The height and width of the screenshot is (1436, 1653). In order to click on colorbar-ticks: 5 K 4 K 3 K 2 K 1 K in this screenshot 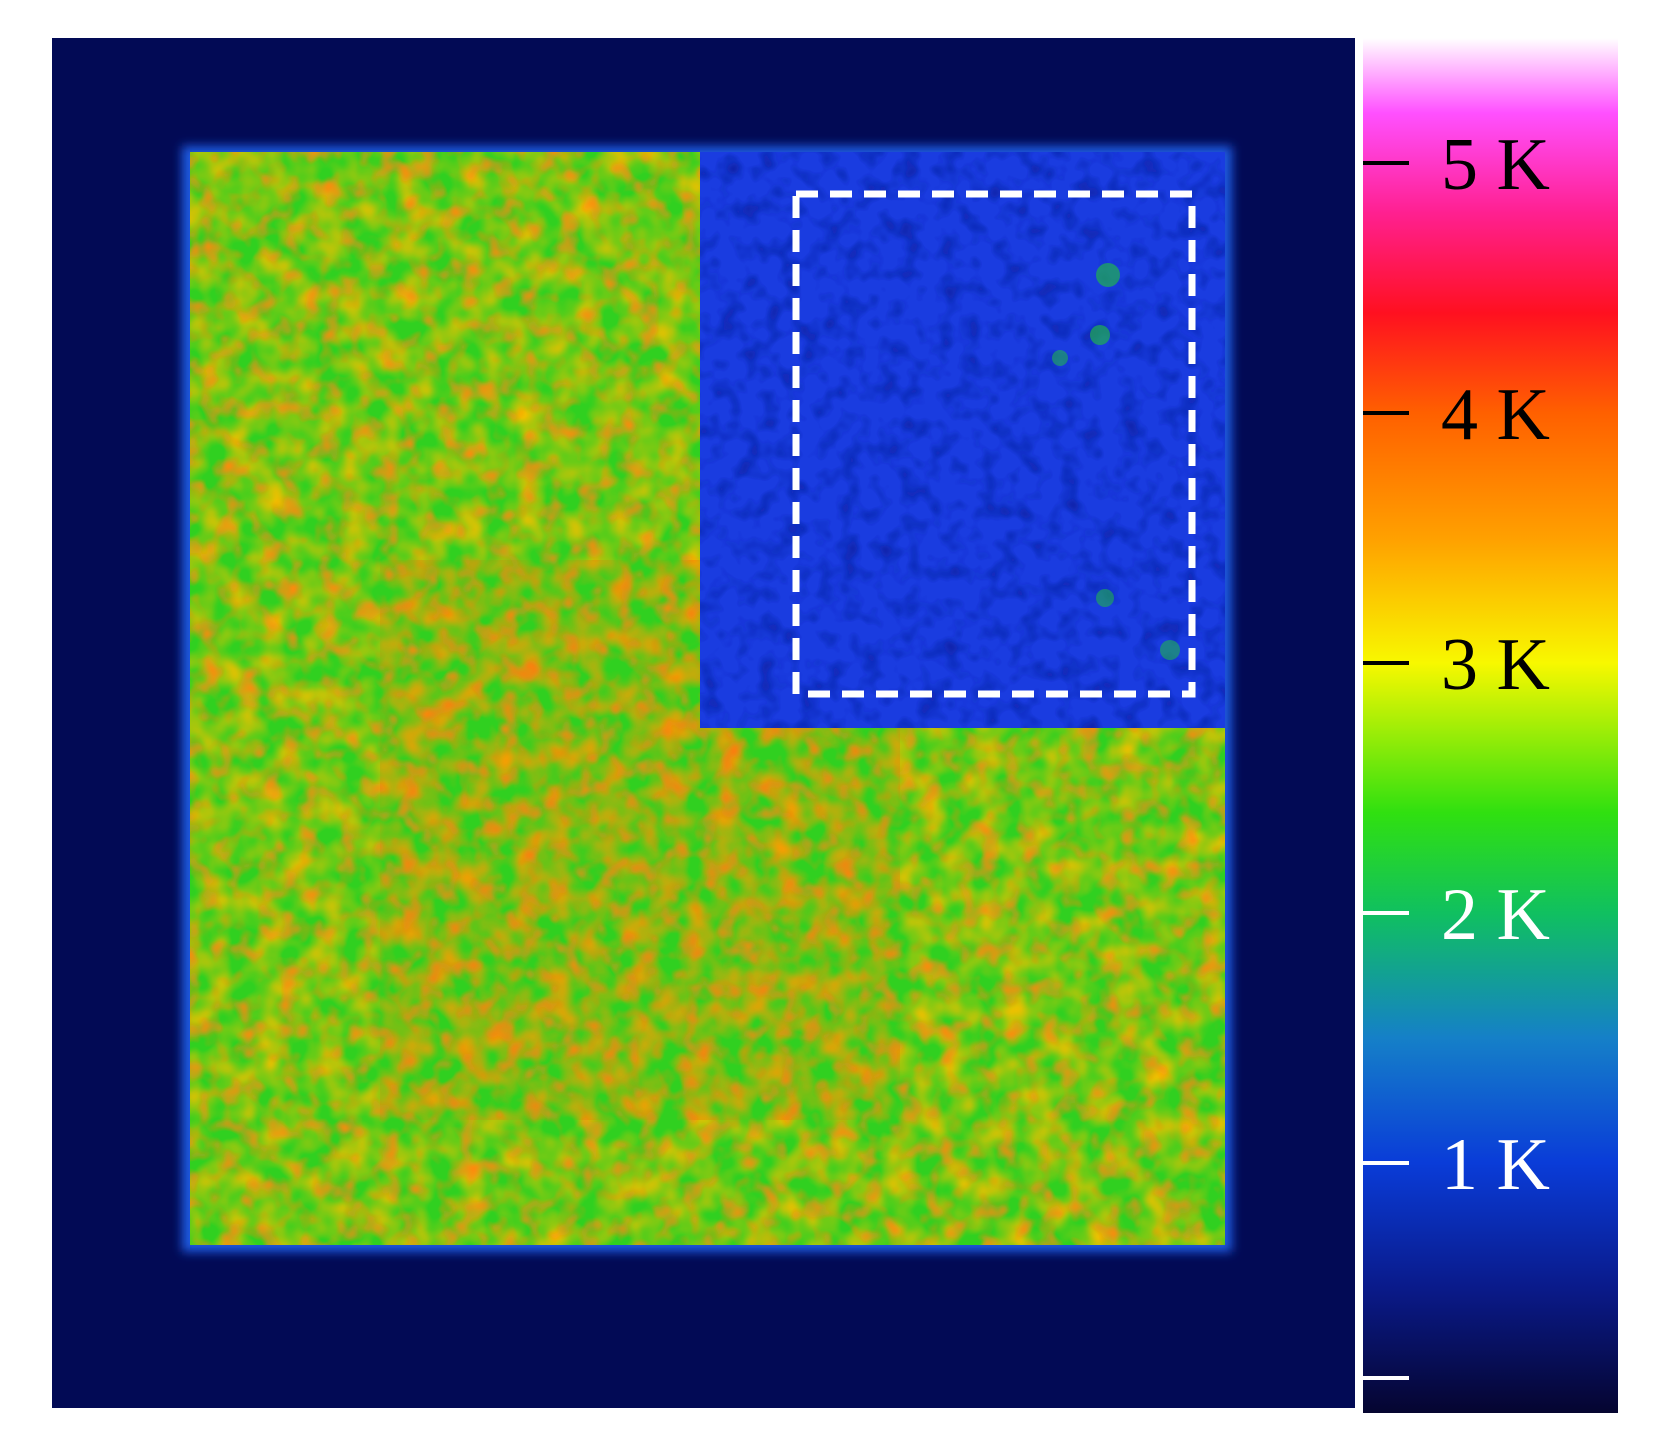, I will do `click(1456, 752)`.